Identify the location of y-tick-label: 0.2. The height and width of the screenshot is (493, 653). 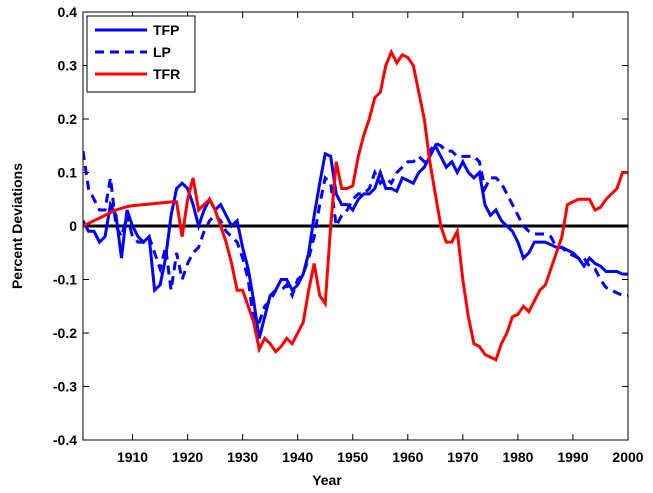
(68, 119).